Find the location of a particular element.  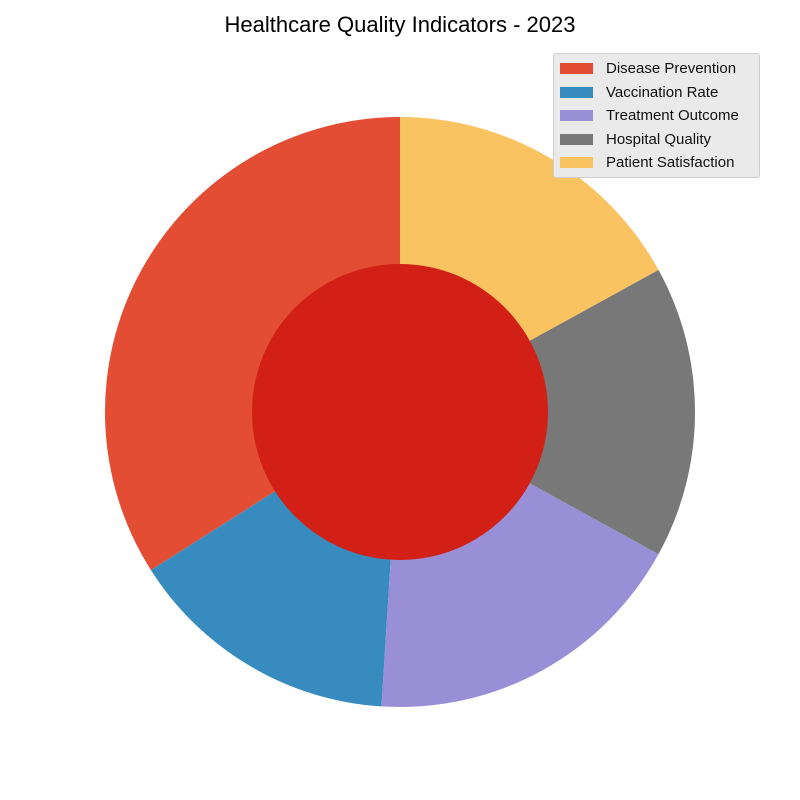

legend-item-hospital-quality: Hospital Quality is located at coordinates (656, 140).